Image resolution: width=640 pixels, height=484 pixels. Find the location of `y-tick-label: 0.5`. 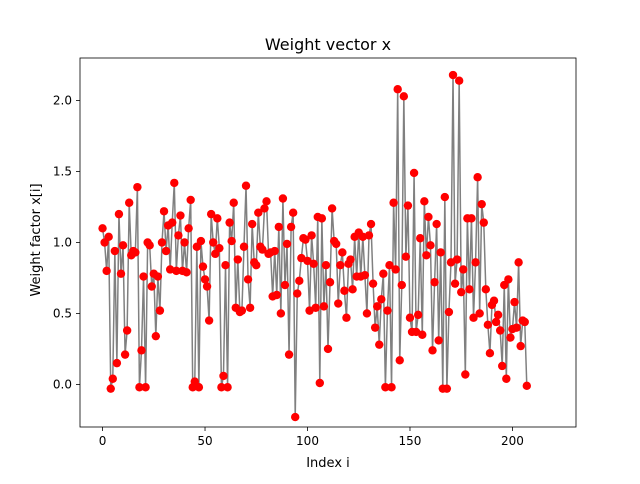

y-tick-label: 0.5 is located at coordinates (62, 313).